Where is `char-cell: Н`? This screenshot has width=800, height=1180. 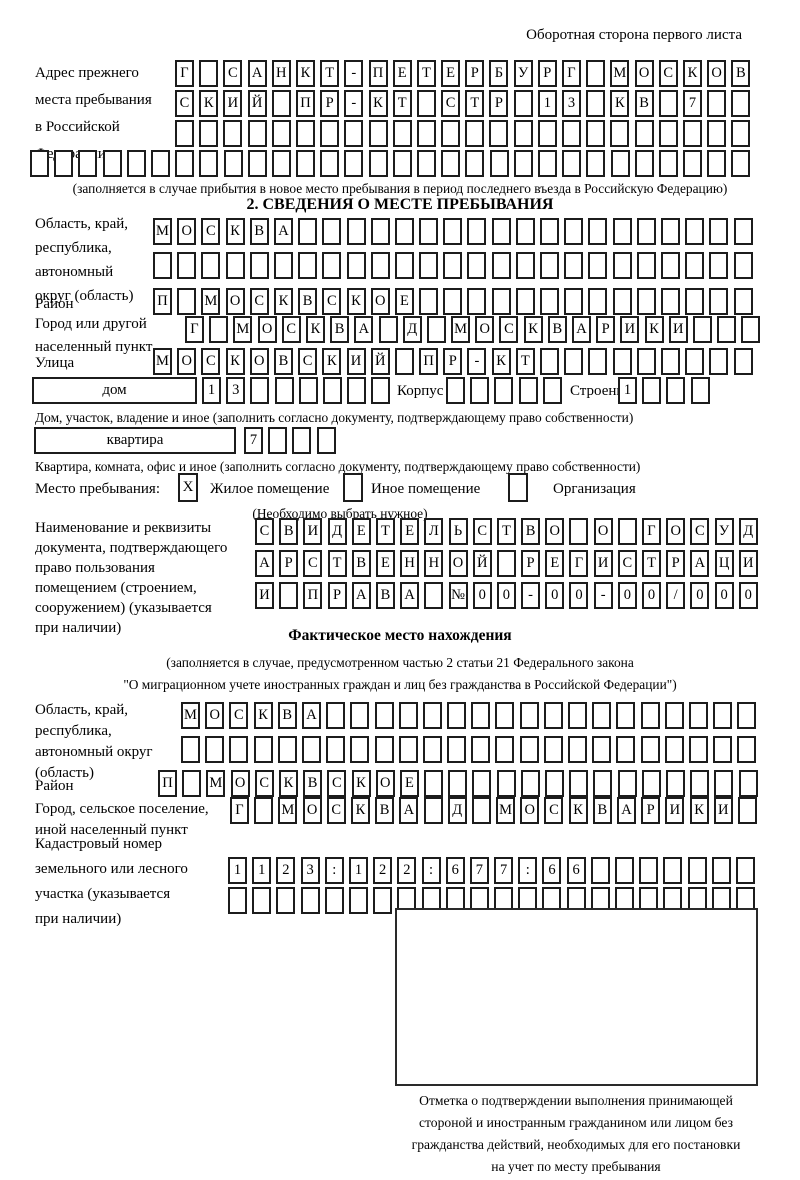 char-cell: Н is located at coordinates (434, 563).